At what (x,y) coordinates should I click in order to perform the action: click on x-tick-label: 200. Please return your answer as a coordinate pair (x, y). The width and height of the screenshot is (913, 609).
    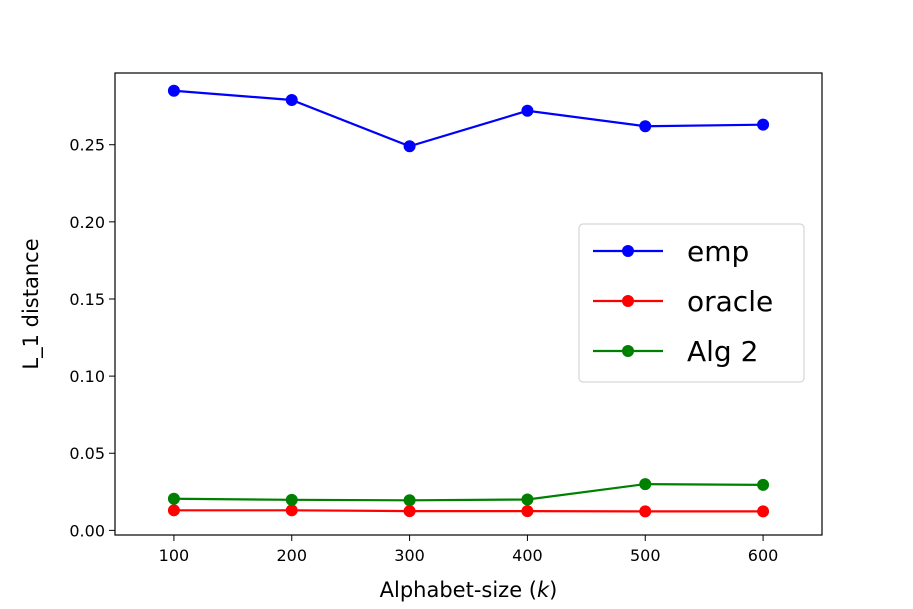
    Looking at the image, I should click on (291, 555).